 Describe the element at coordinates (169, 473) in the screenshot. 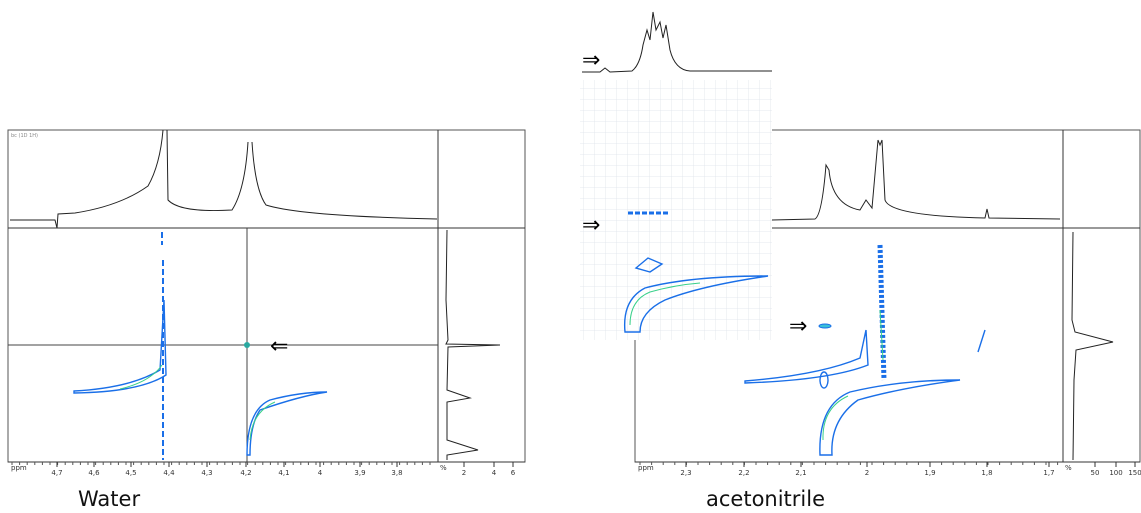

I see `tick-label: 4,4` at that location.